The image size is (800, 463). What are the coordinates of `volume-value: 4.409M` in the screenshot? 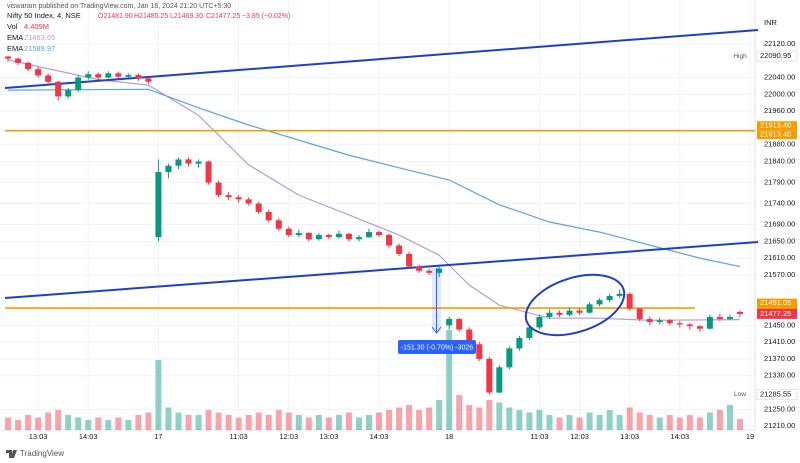 It's located at (36, 26).